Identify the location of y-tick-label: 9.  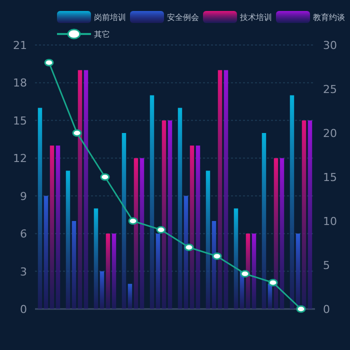
(23, 196).